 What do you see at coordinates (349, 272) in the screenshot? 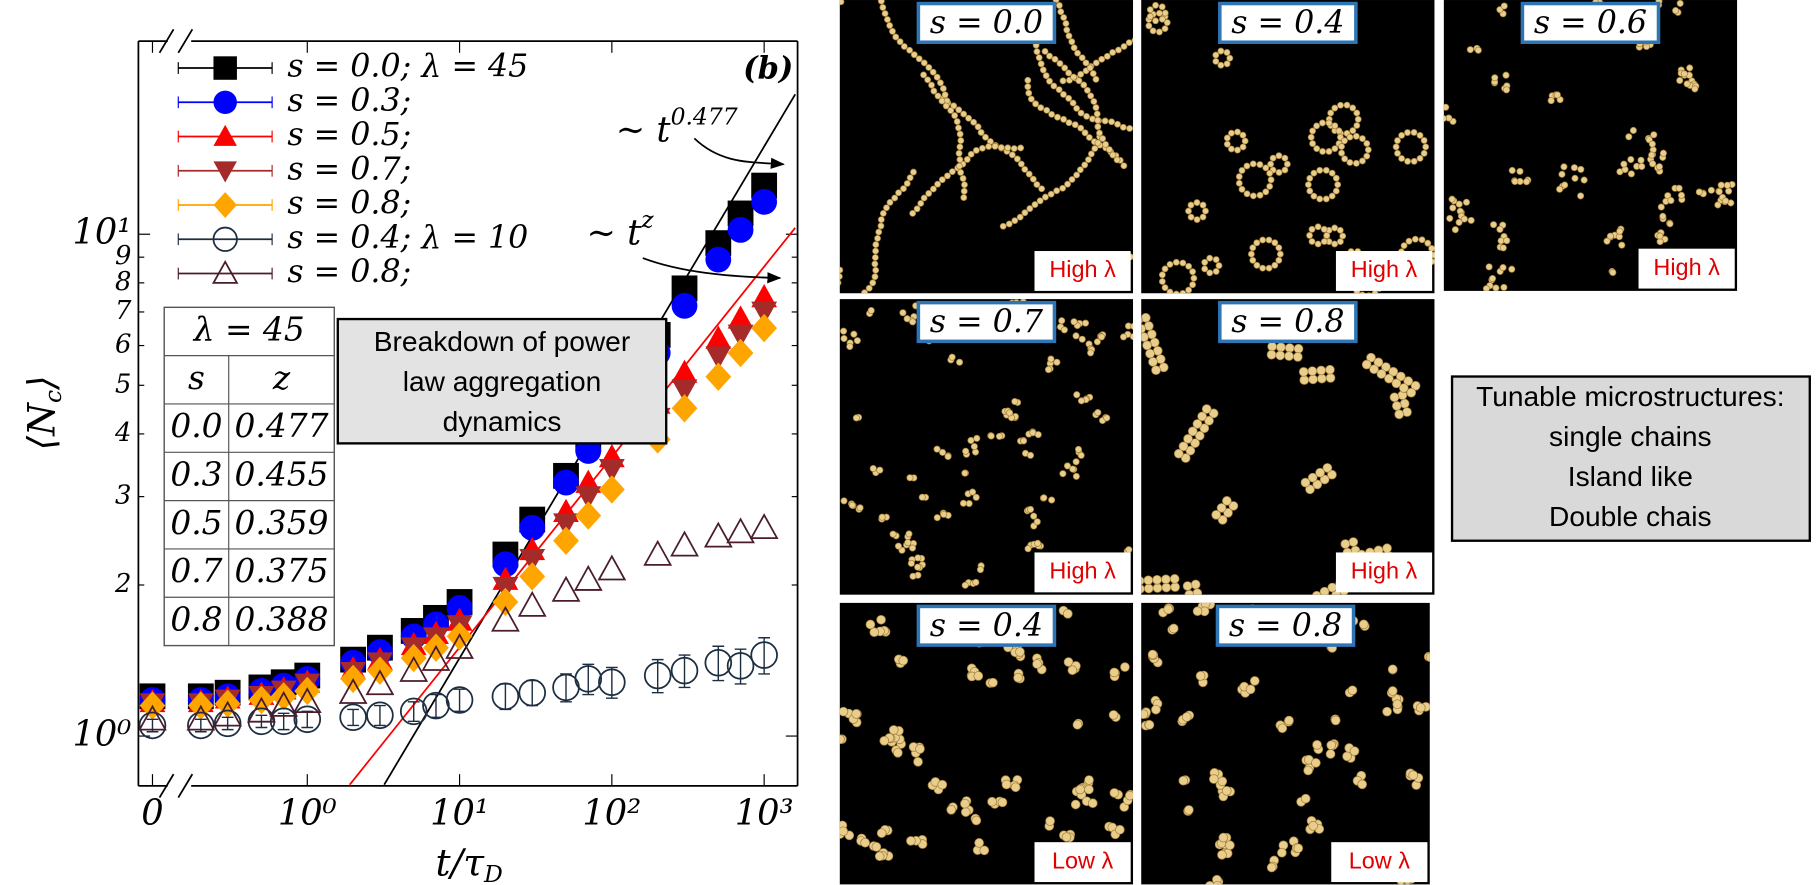
I see `legend-label: s = 0.8;` at bounding box center [349, 272].